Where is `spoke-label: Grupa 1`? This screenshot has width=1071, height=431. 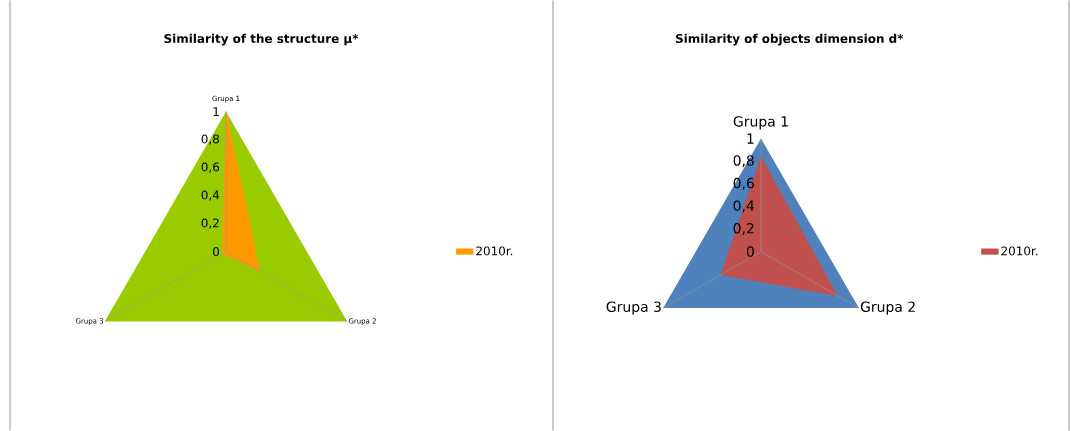
spoke-label: Grupa 1 is located at coordinates (760, 123).